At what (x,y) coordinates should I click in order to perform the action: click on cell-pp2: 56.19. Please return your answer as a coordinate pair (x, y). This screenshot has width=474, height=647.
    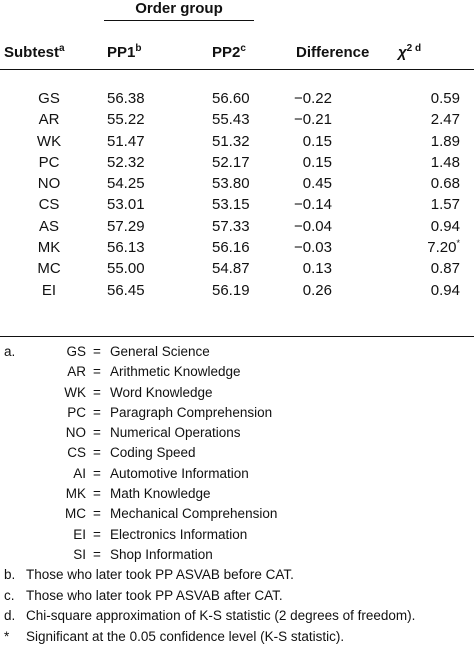
    Looking at the image, I should click on (231, 290).